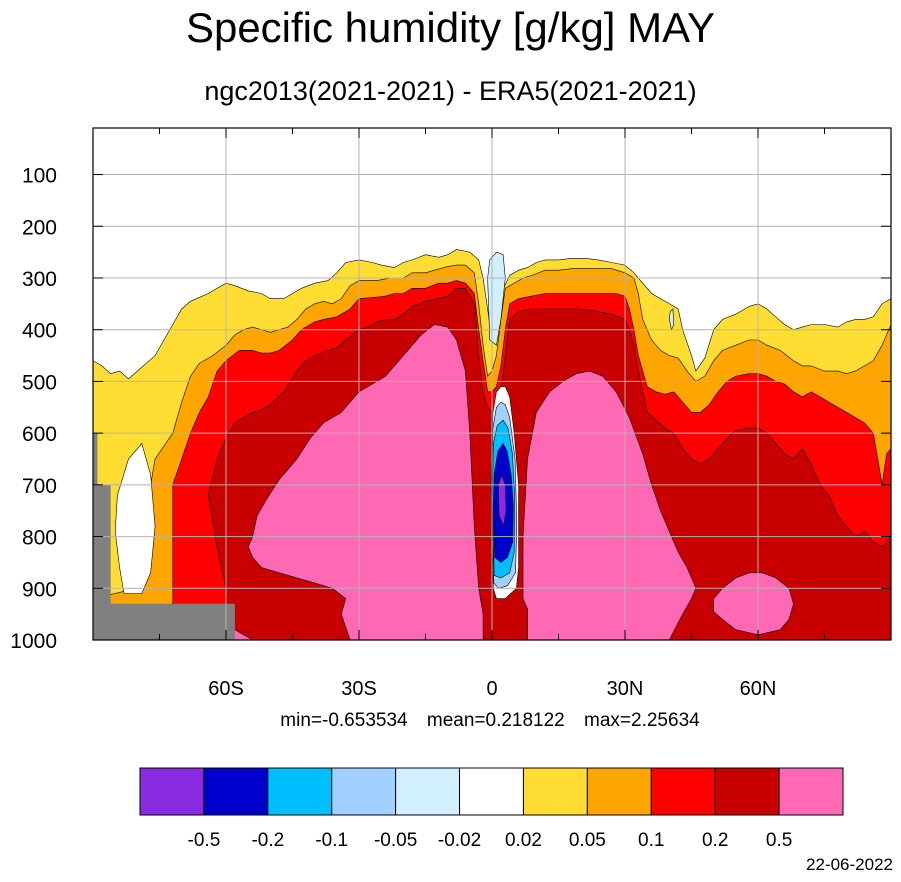 This screenshot has width=901, height=882. I want to click on colorbar-label: -0.2, so click(267, 840).